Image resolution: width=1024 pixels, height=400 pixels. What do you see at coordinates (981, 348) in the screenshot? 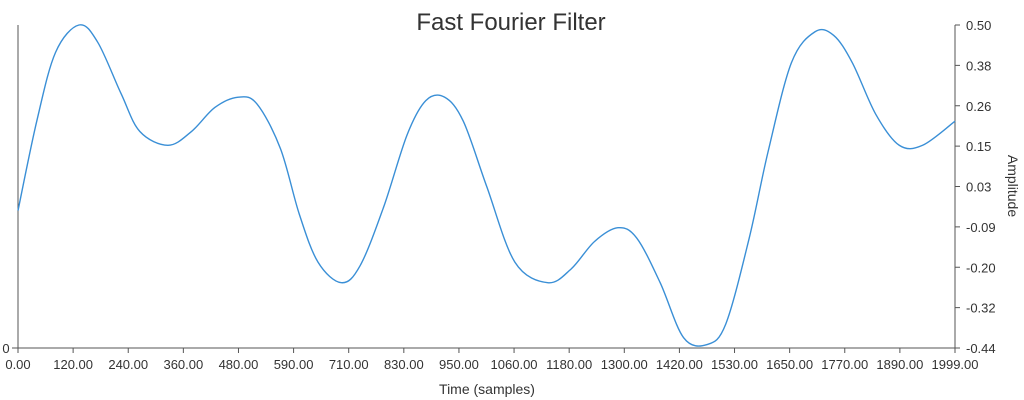
I see `y-tick-label: -0.44` at bounding box center [981, 348].